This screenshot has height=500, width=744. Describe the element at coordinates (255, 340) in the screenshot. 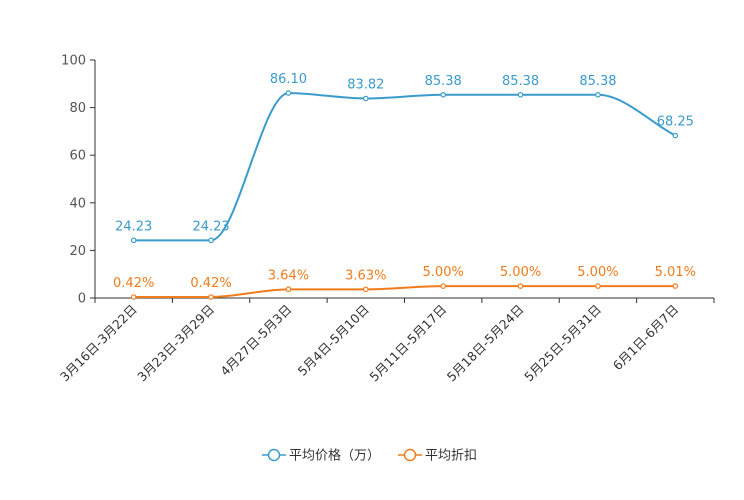

I see `x-tick-label: 4月27日-5月3日` at that location.